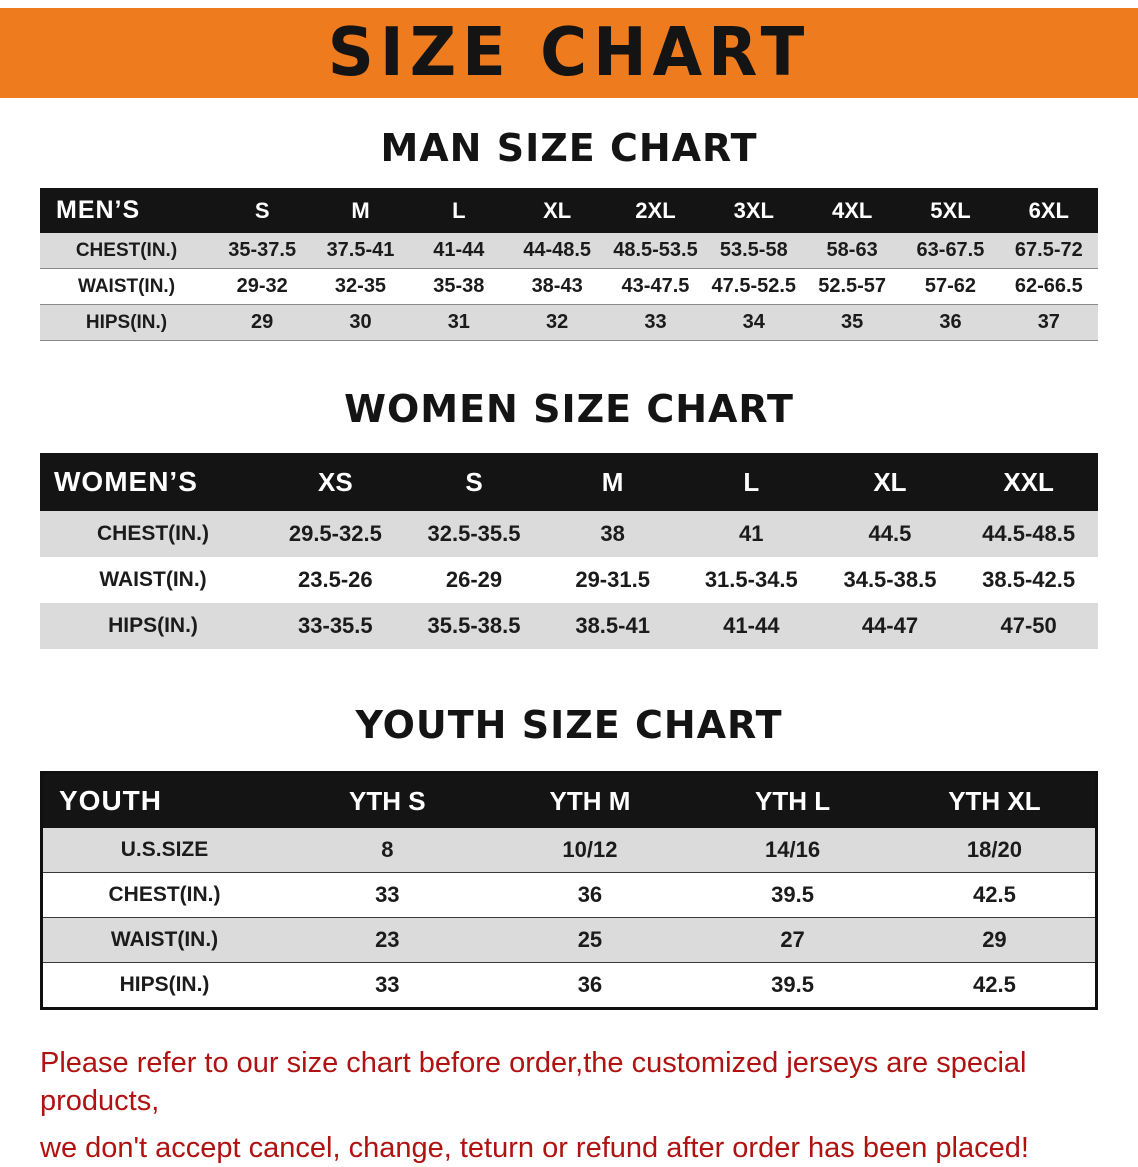 This screenshot has width=1138, height=1167. Describe the element at coordinates (612, 534) in the screenshot. I see `value-cell: 38` at that location.